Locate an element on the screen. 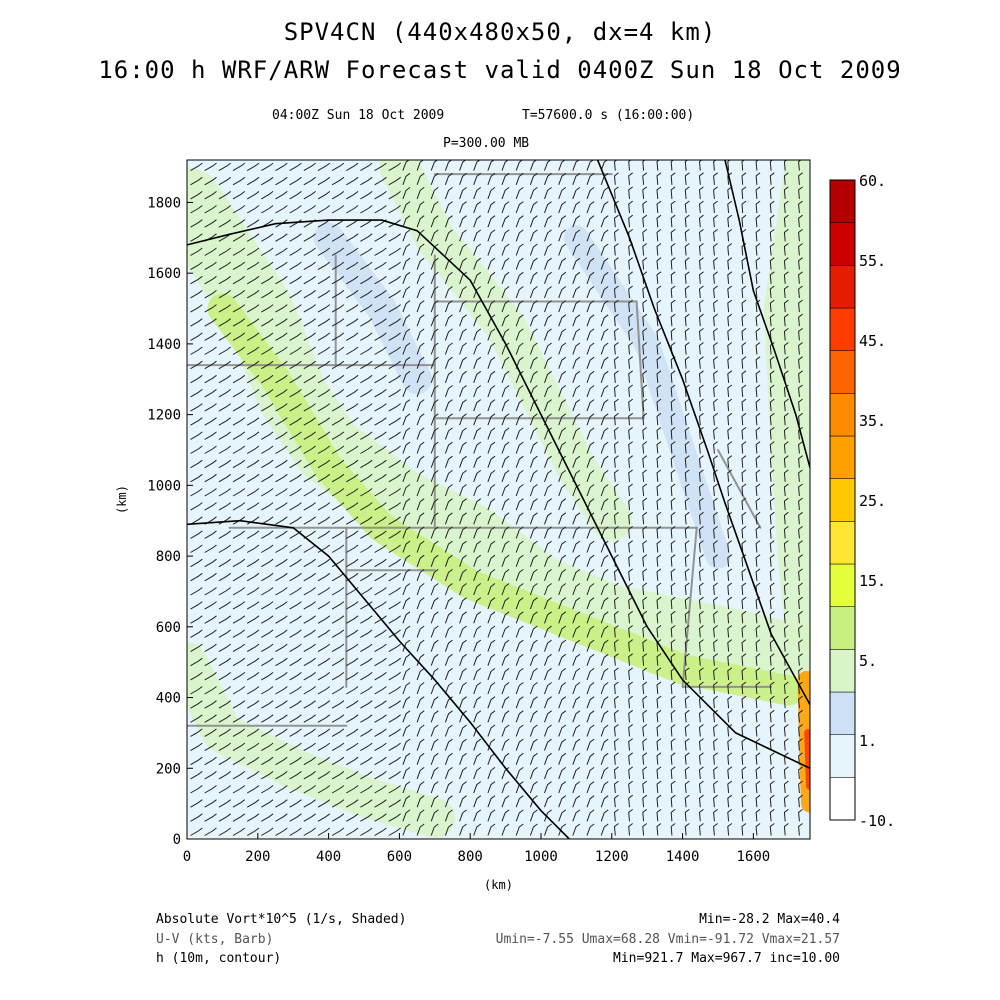 This screenshot has width=1000, height=1000. footer-field3: h (10m, contour) is located at coordinates (219, 958).